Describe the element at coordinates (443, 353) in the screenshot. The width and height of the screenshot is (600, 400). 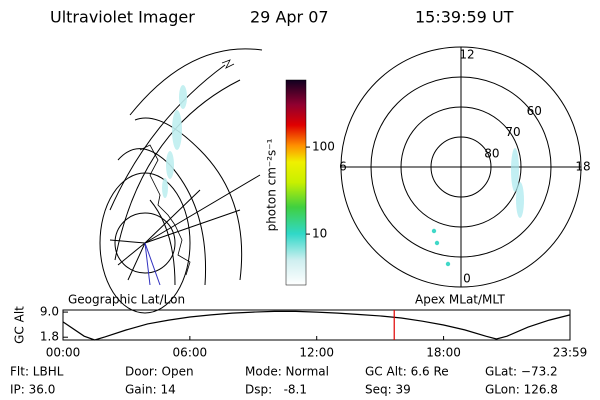
I see `x-tick-label: 18:00` at that location.